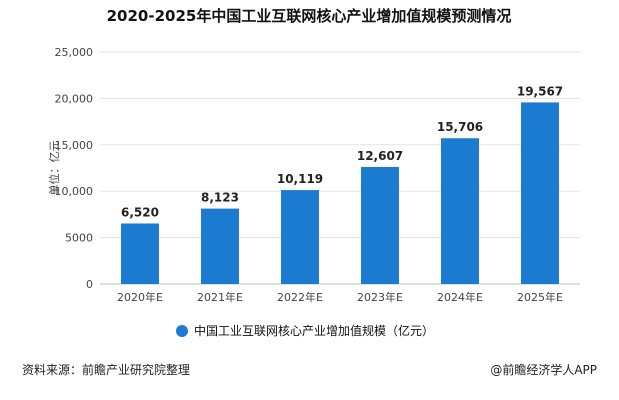 This screenshot has width=619, height=400. Describe the element at coordinates (314, 330) in the screenshot. I see `legend-label: 中国工业互联网核心产业增加值规模（亿元）` at that location.